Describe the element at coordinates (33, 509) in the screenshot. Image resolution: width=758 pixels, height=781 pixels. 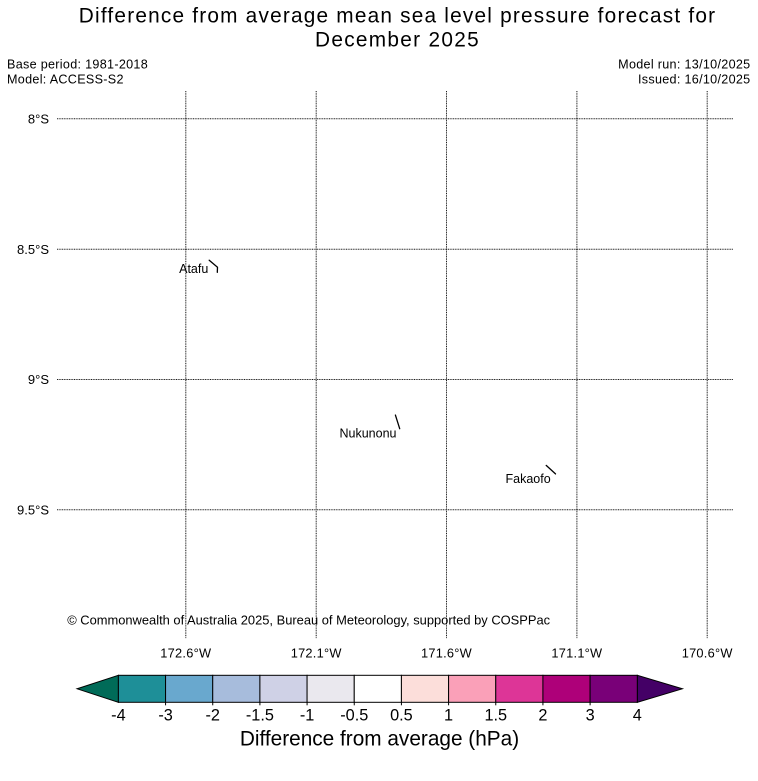
I see `svg-text: 9.5°S` at that location.